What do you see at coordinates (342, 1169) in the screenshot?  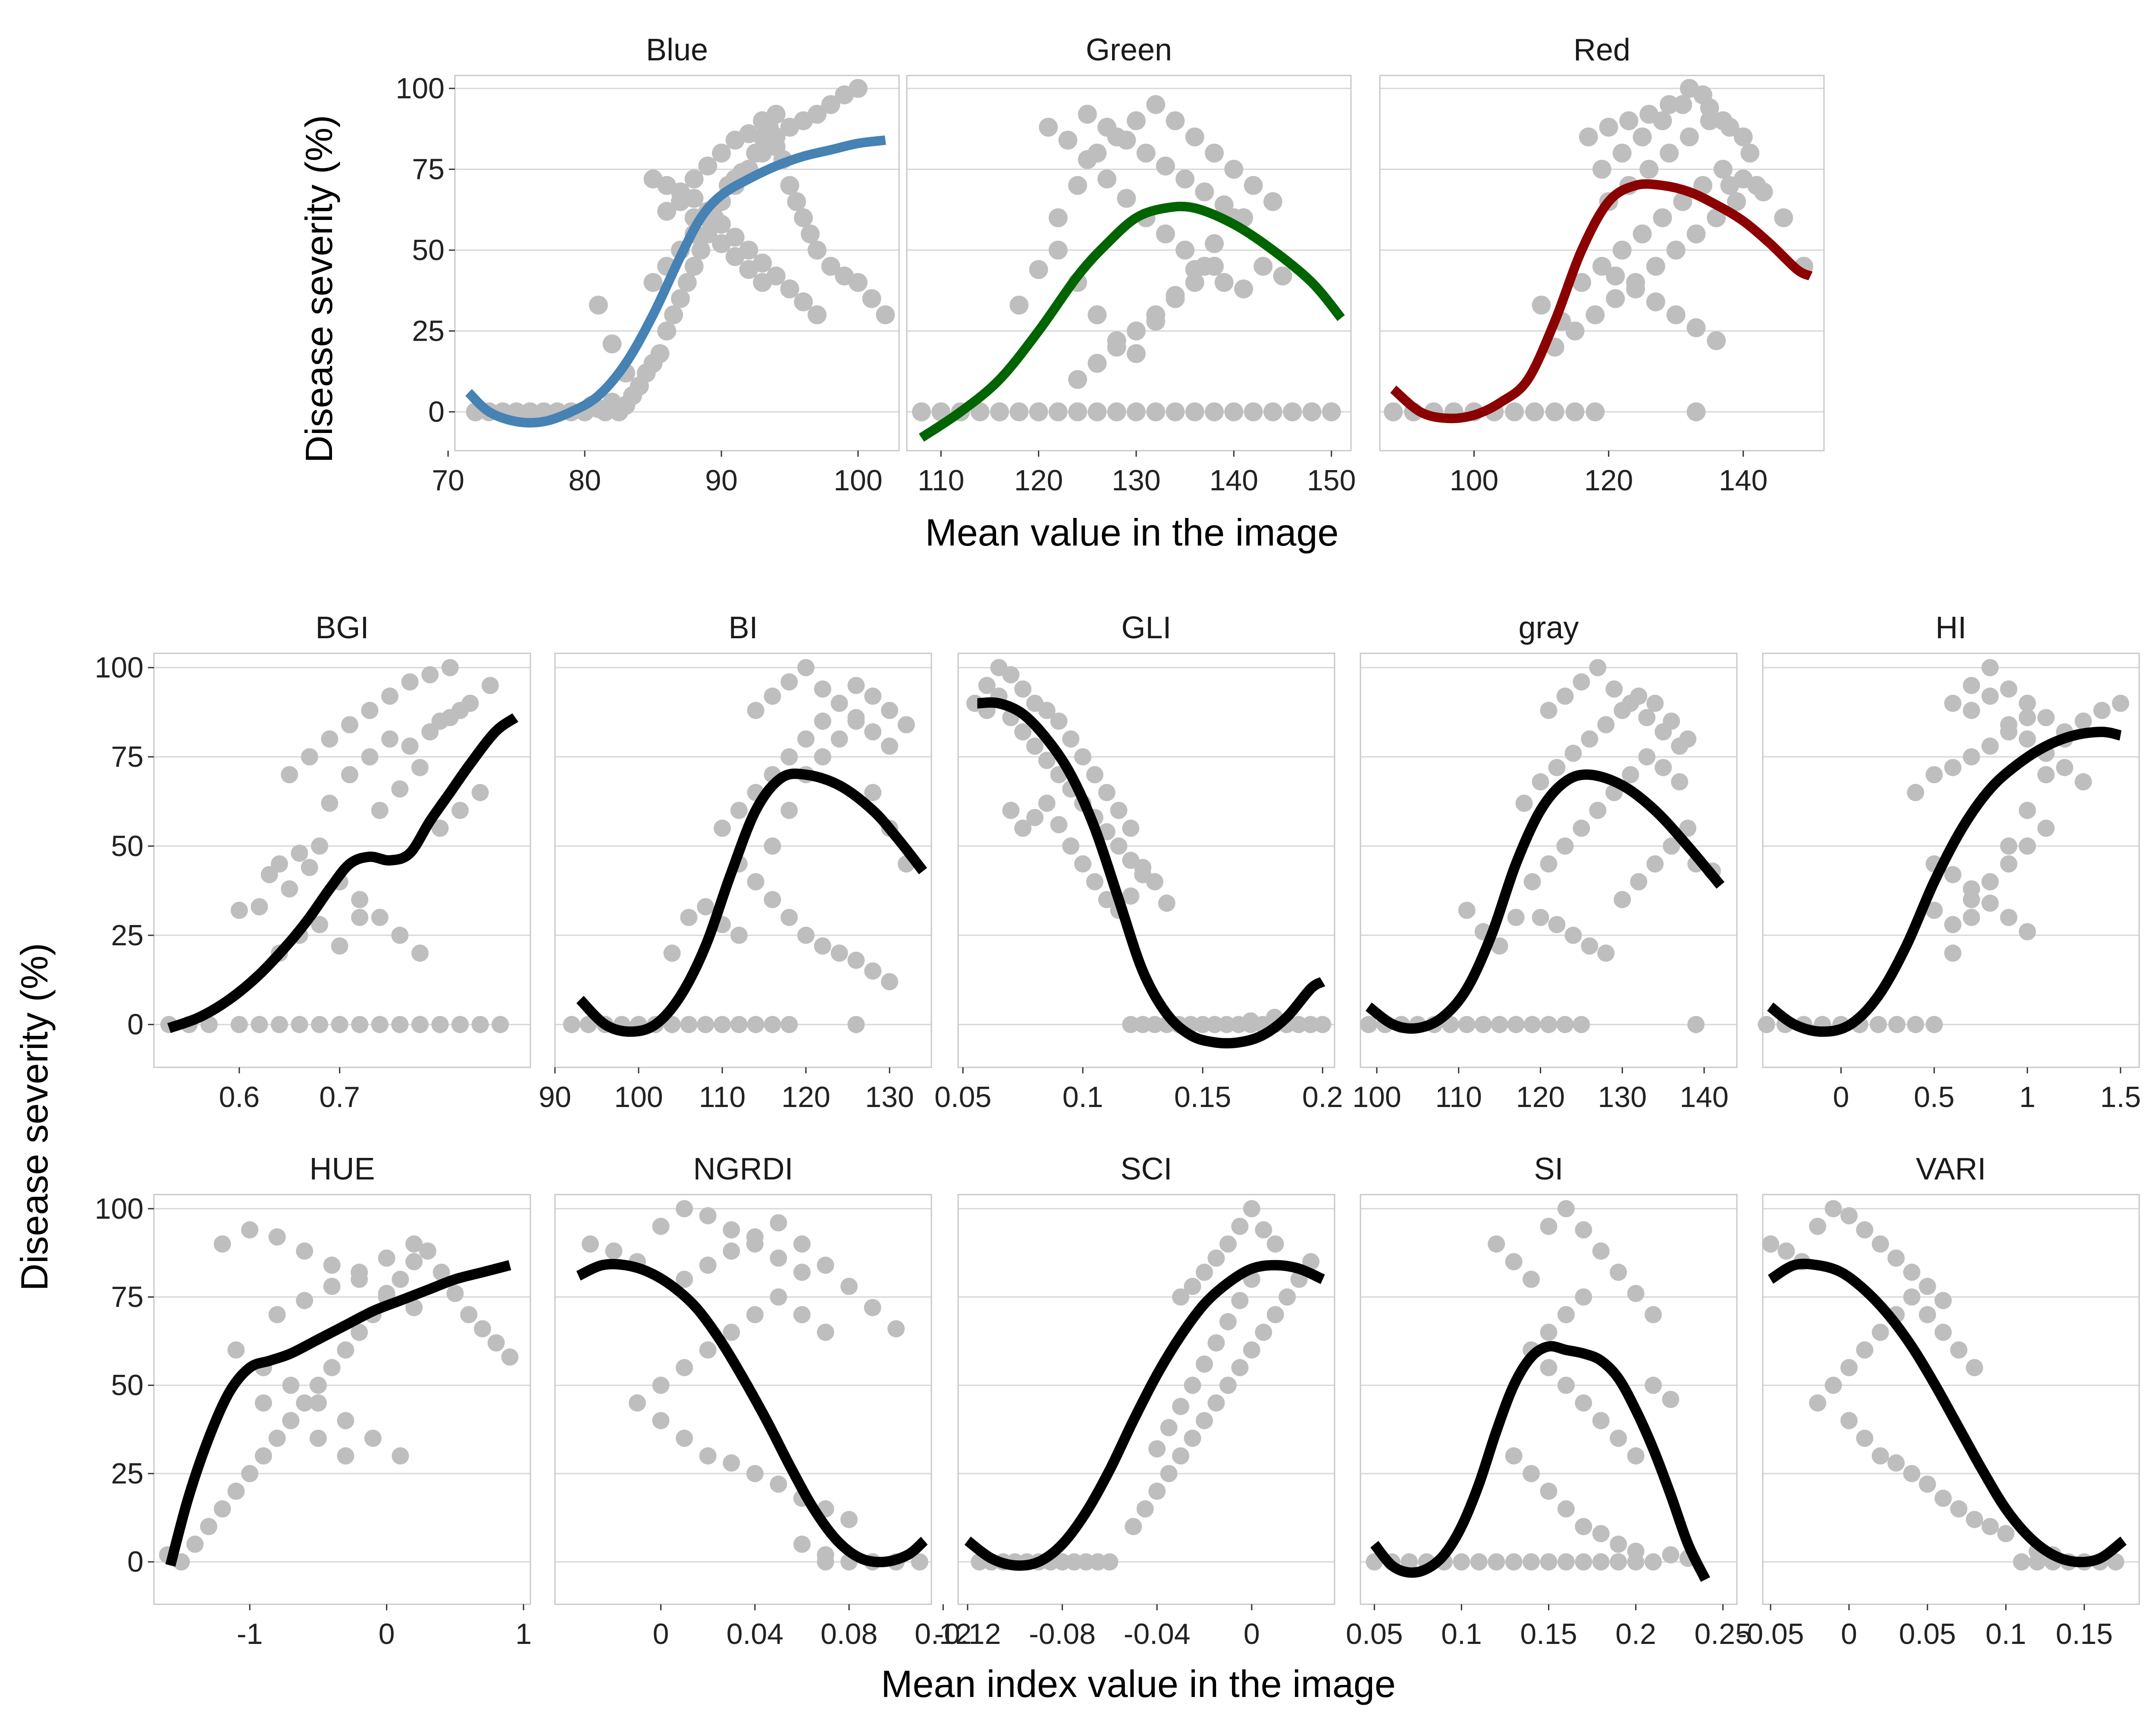 I see `panel-title-hue: HUE` at bounding box center [342, 1169].